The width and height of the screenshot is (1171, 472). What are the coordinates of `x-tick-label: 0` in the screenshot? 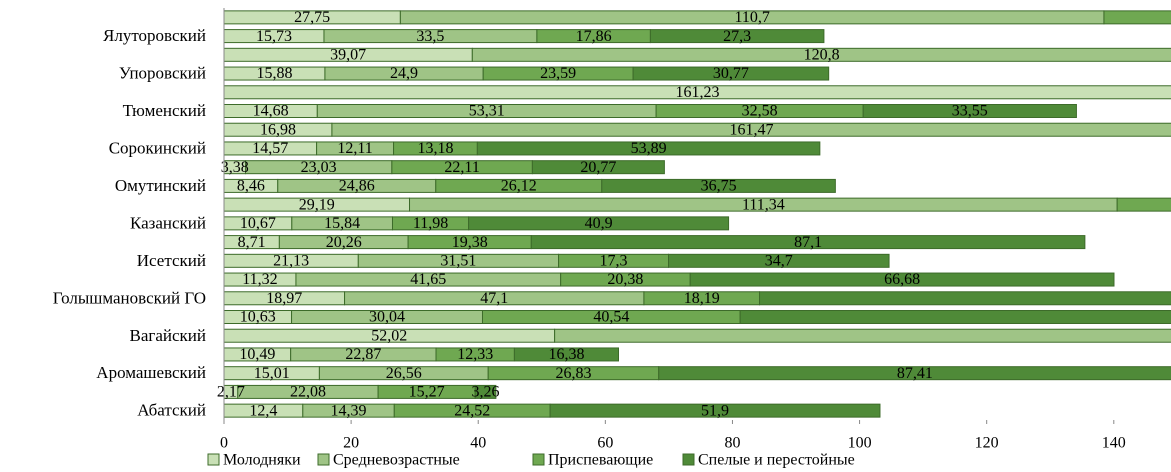 It's located at (224, 443).